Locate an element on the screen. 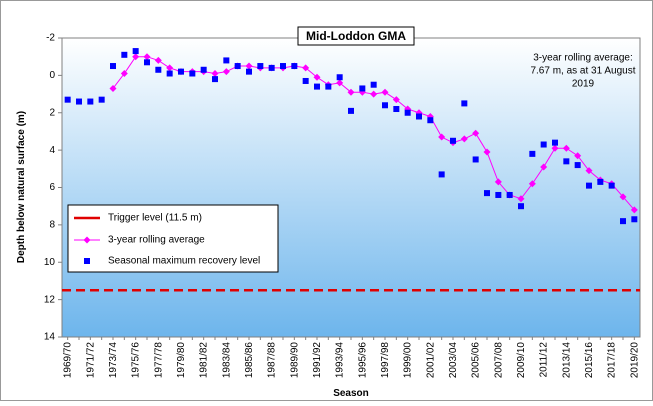 This screenshot has width=653, height=406. x-tick-label: 2013/14 is located at coordinates (566, 360).